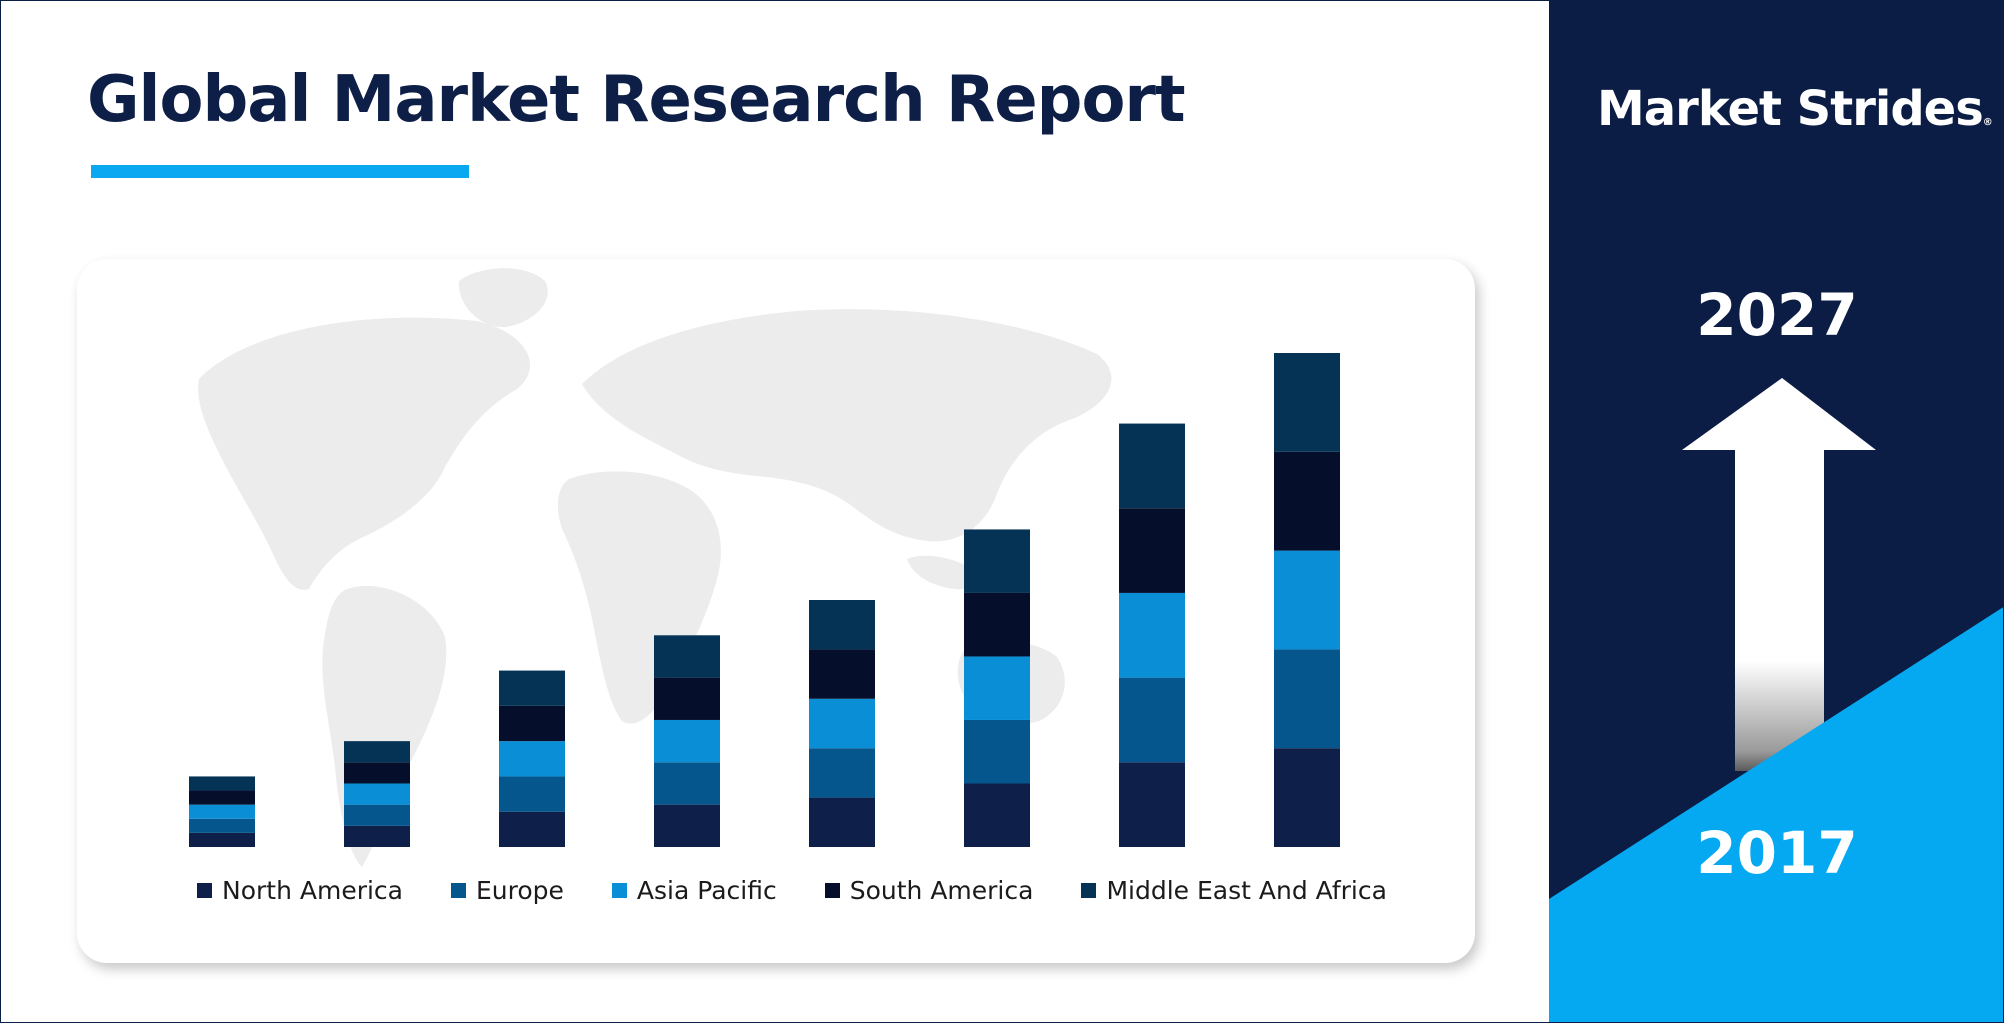 The image size is (2004, 1023). Describe the element at coordinates (377, 794) in the screenshot. I see `bar-2-asia-pacific` at that location.